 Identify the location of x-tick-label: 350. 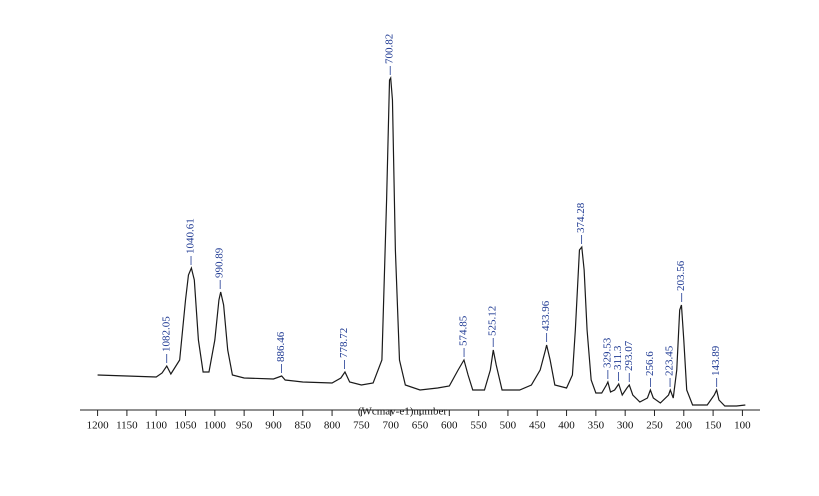
(596, 426).